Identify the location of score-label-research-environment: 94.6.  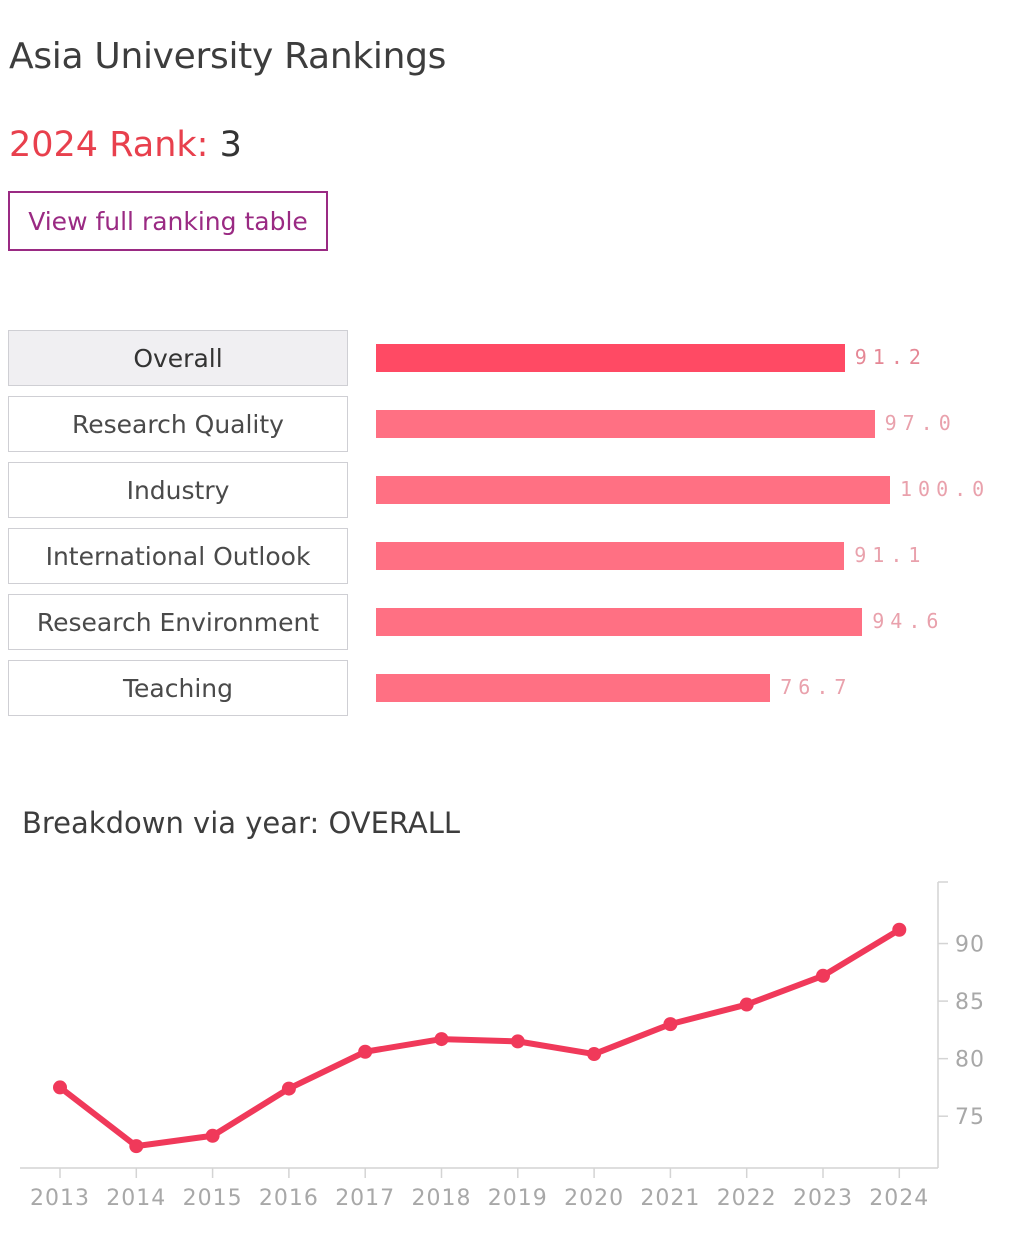
(908, 621).